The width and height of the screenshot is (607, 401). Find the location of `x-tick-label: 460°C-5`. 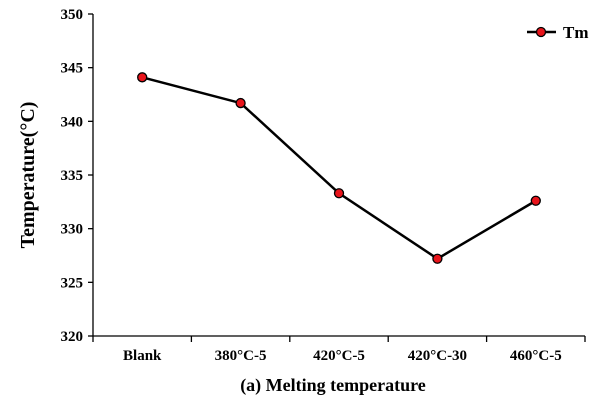

x-tick-label: 460°C-5 is located at coordinates (536, 356).